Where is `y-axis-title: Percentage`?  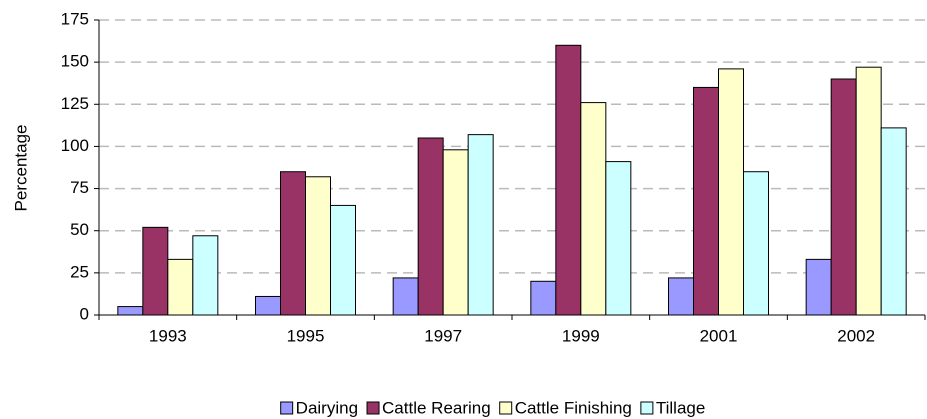
y-axis-title: Percentage is located at coordinates (20, 168).